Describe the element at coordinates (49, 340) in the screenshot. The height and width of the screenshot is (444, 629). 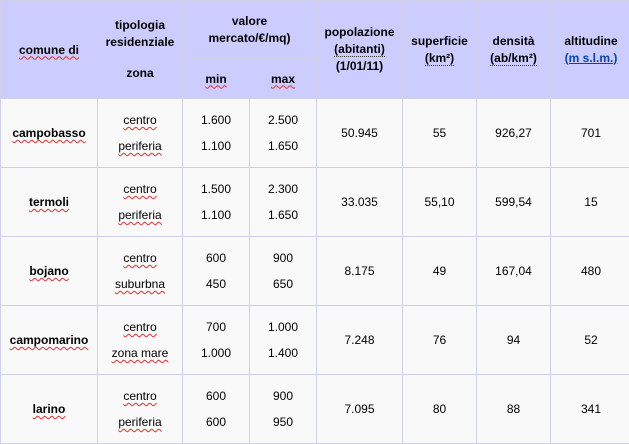
I see `cell-comune: campomarino` at that location.